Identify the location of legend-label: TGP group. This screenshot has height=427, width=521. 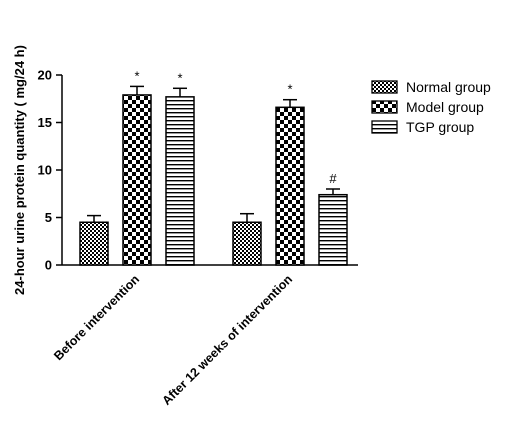
(440, 127).